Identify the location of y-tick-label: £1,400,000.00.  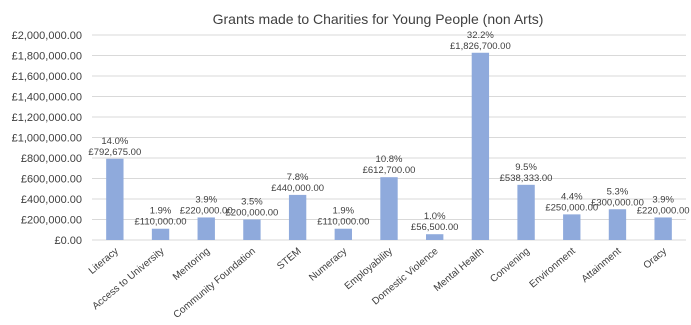
(47, 98).